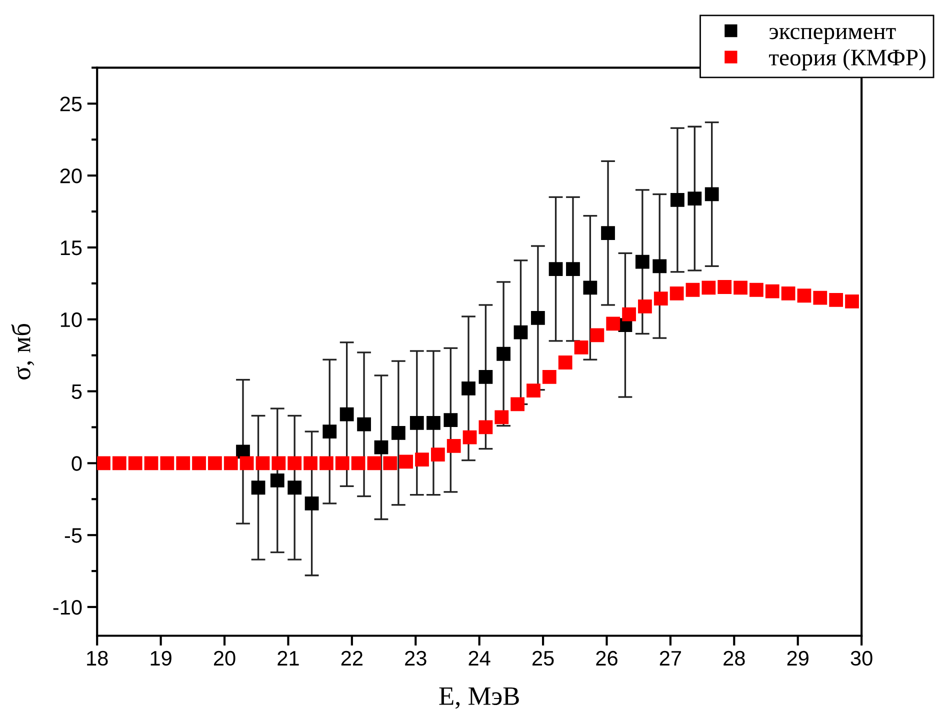 The height and width of the screenshot is (720, 952). I want to click on y-tick-label: 5, so click(77, 392).